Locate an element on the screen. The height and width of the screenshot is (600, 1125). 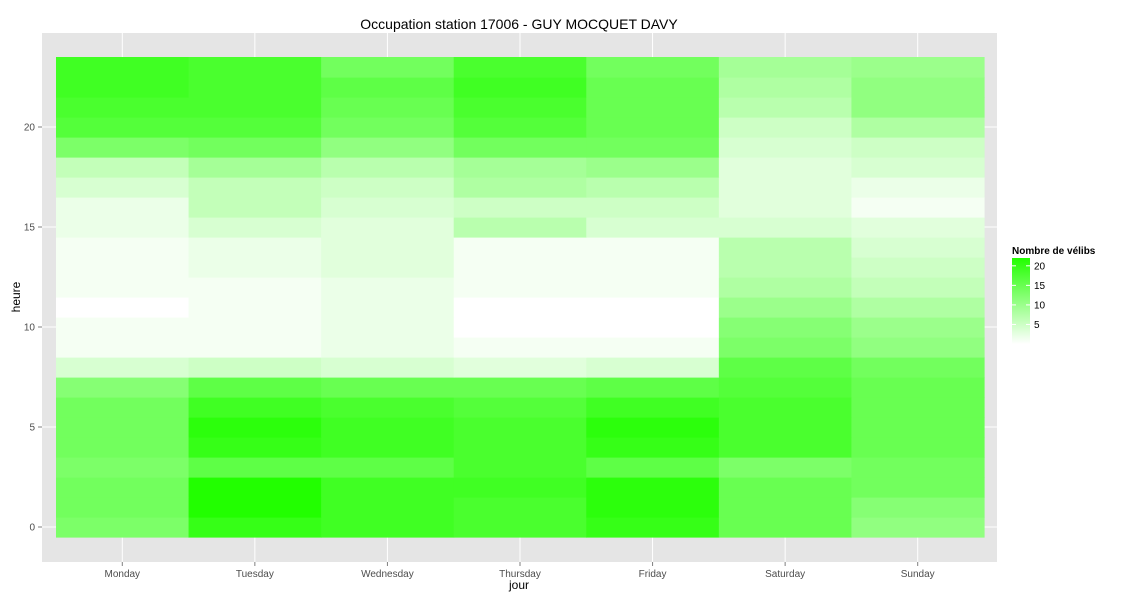
y-tick-label: 15 is located at coordinates (30, 228).